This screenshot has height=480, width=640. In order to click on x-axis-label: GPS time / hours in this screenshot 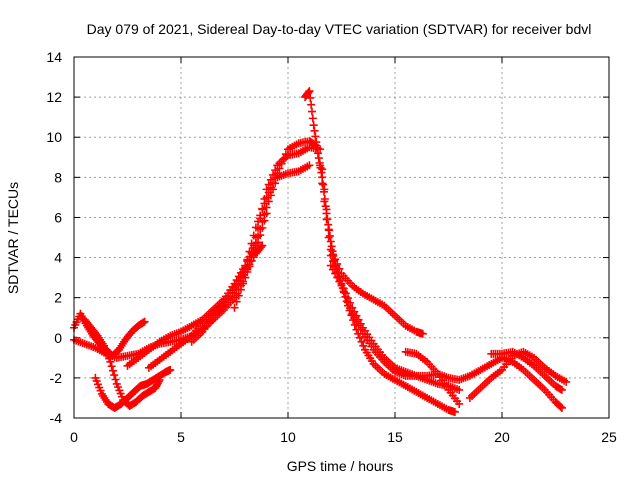, I will do `click(340, 466)`.